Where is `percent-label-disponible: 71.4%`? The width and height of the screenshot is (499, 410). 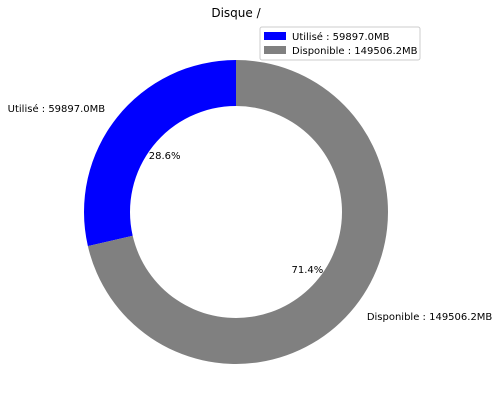
percent-label-disponible: 71.4% is located at coordinates (307, 270).